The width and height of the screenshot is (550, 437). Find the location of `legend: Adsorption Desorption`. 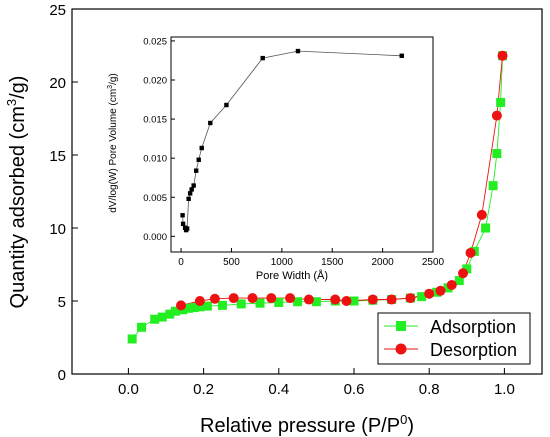

legend: Adsorption Desorption is located at coordinates (454, 338).